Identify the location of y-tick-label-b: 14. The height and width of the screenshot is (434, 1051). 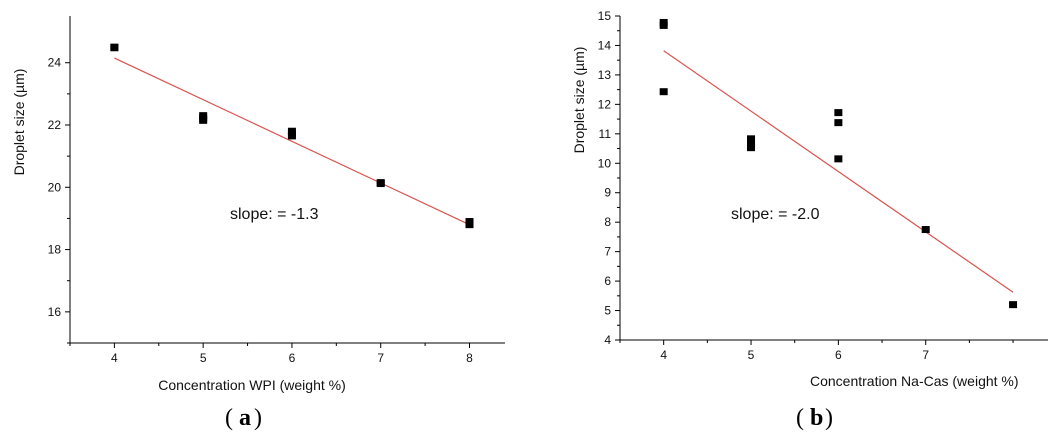
(605, 45).